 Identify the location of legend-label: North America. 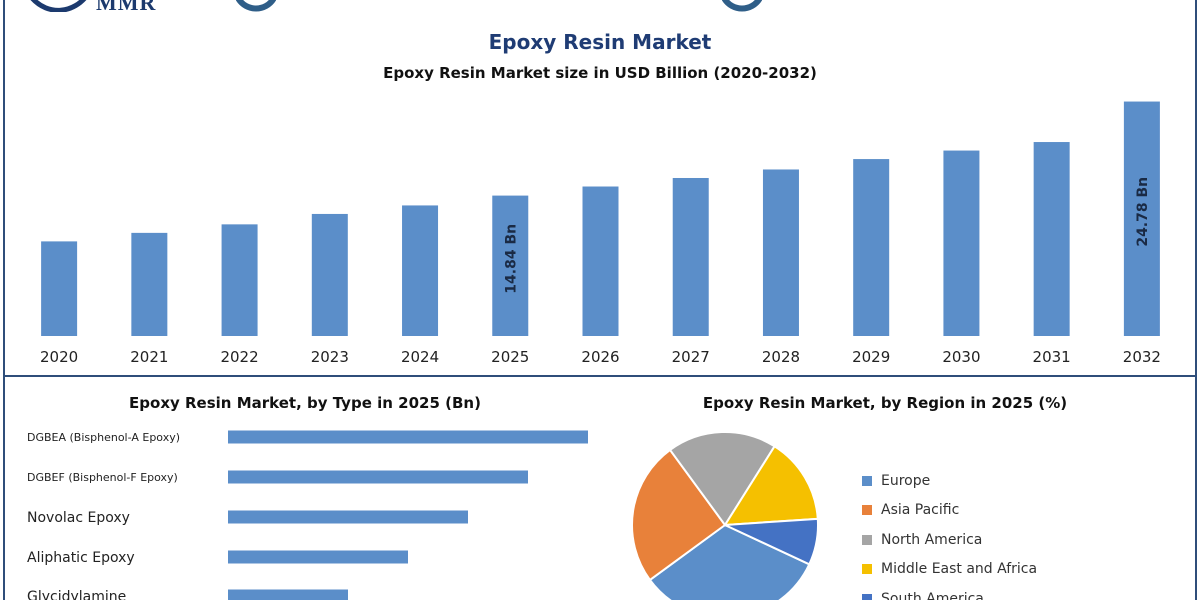
(932, 539).